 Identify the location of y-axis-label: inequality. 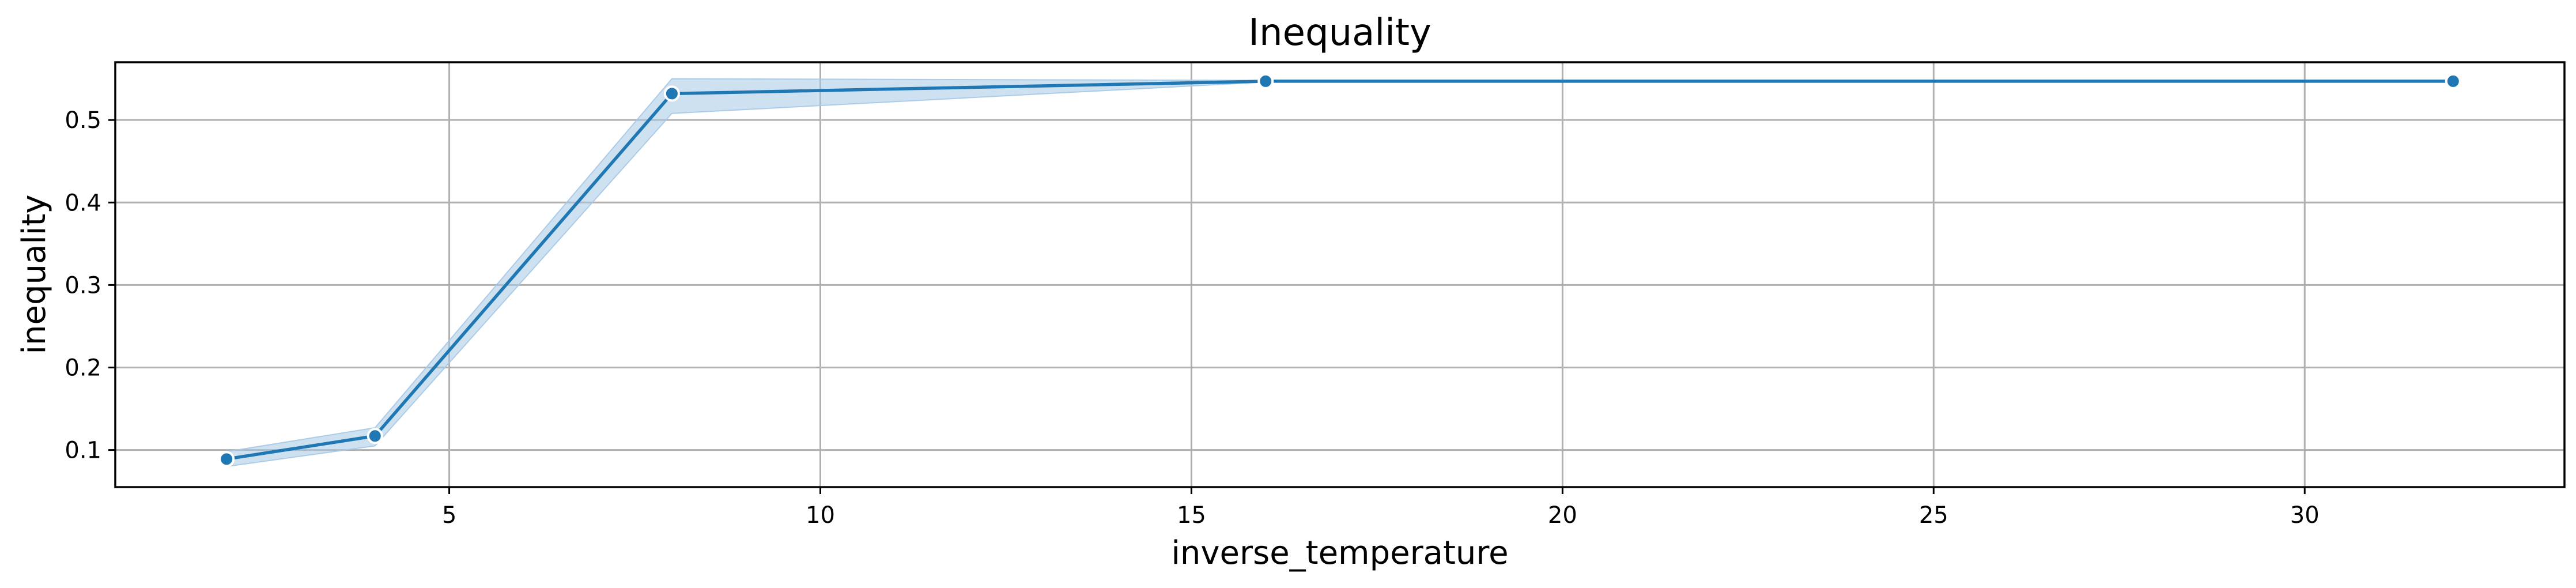
(34, 274).